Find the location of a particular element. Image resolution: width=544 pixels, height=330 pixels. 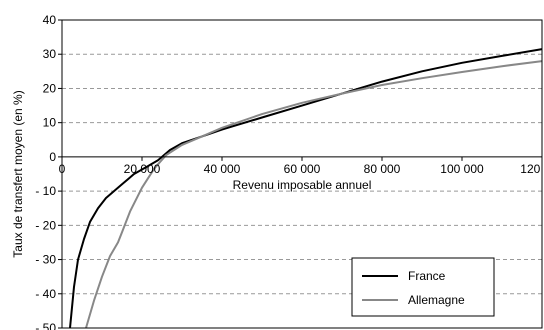

x-tick-label: 40 000 is located at coordinates (222, 169).